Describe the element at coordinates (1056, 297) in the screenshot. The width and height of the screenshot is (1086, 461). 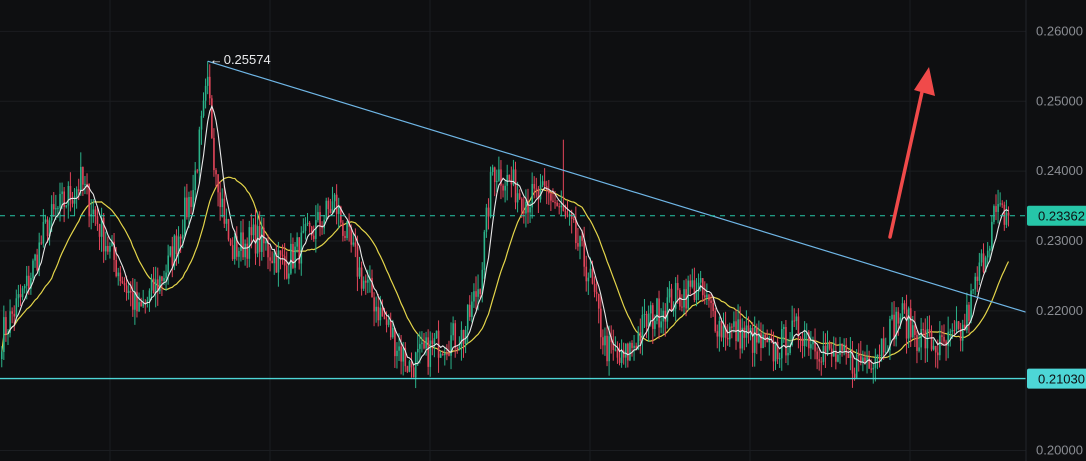
I see `price-tags: 0.23362 0.21030` at that location.